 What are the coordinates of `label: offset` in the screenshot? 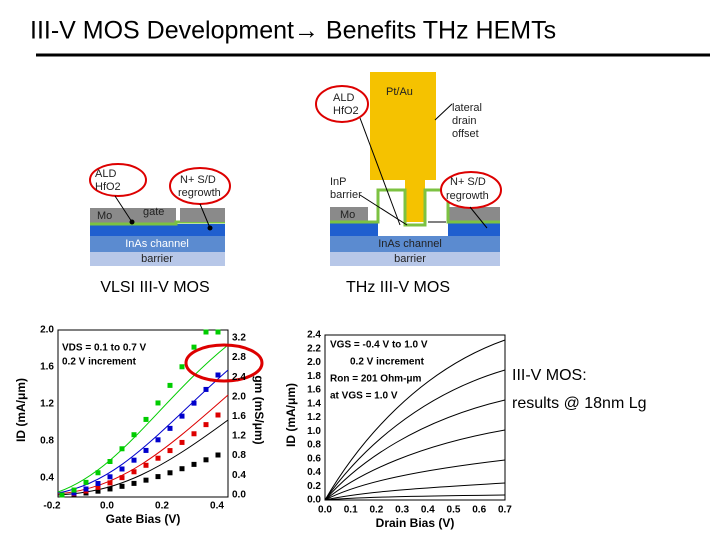 It's located at (465, 134).